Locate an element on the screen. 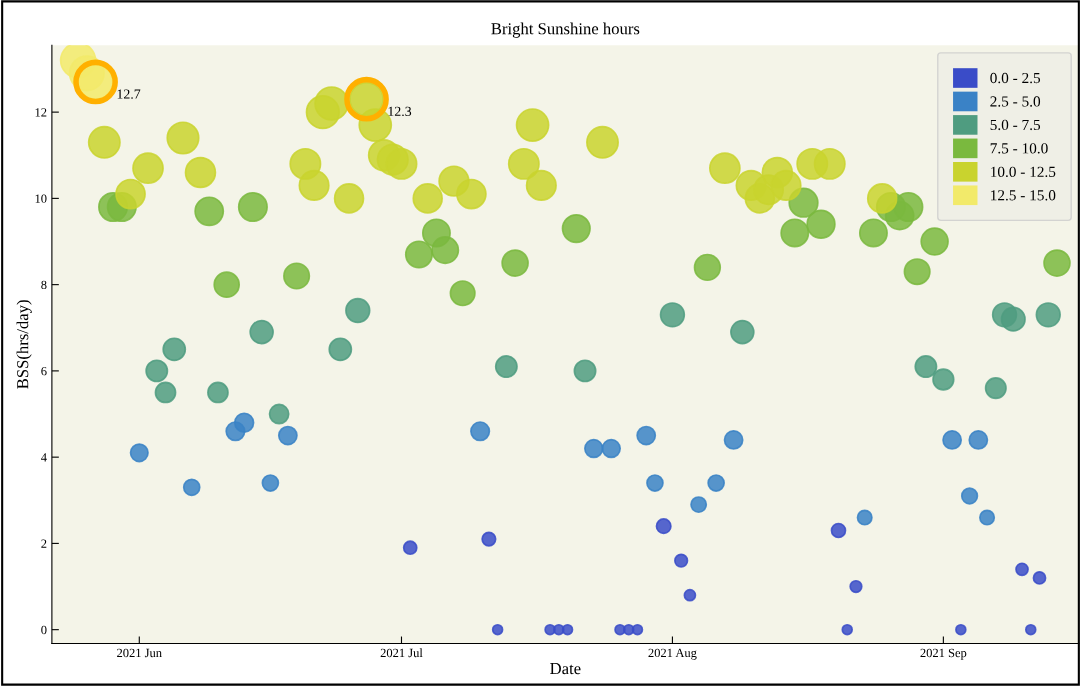 This screenshot has width=1081, height=686. x-tick-label: 2021 Aug is located at coordinates (672, 654).